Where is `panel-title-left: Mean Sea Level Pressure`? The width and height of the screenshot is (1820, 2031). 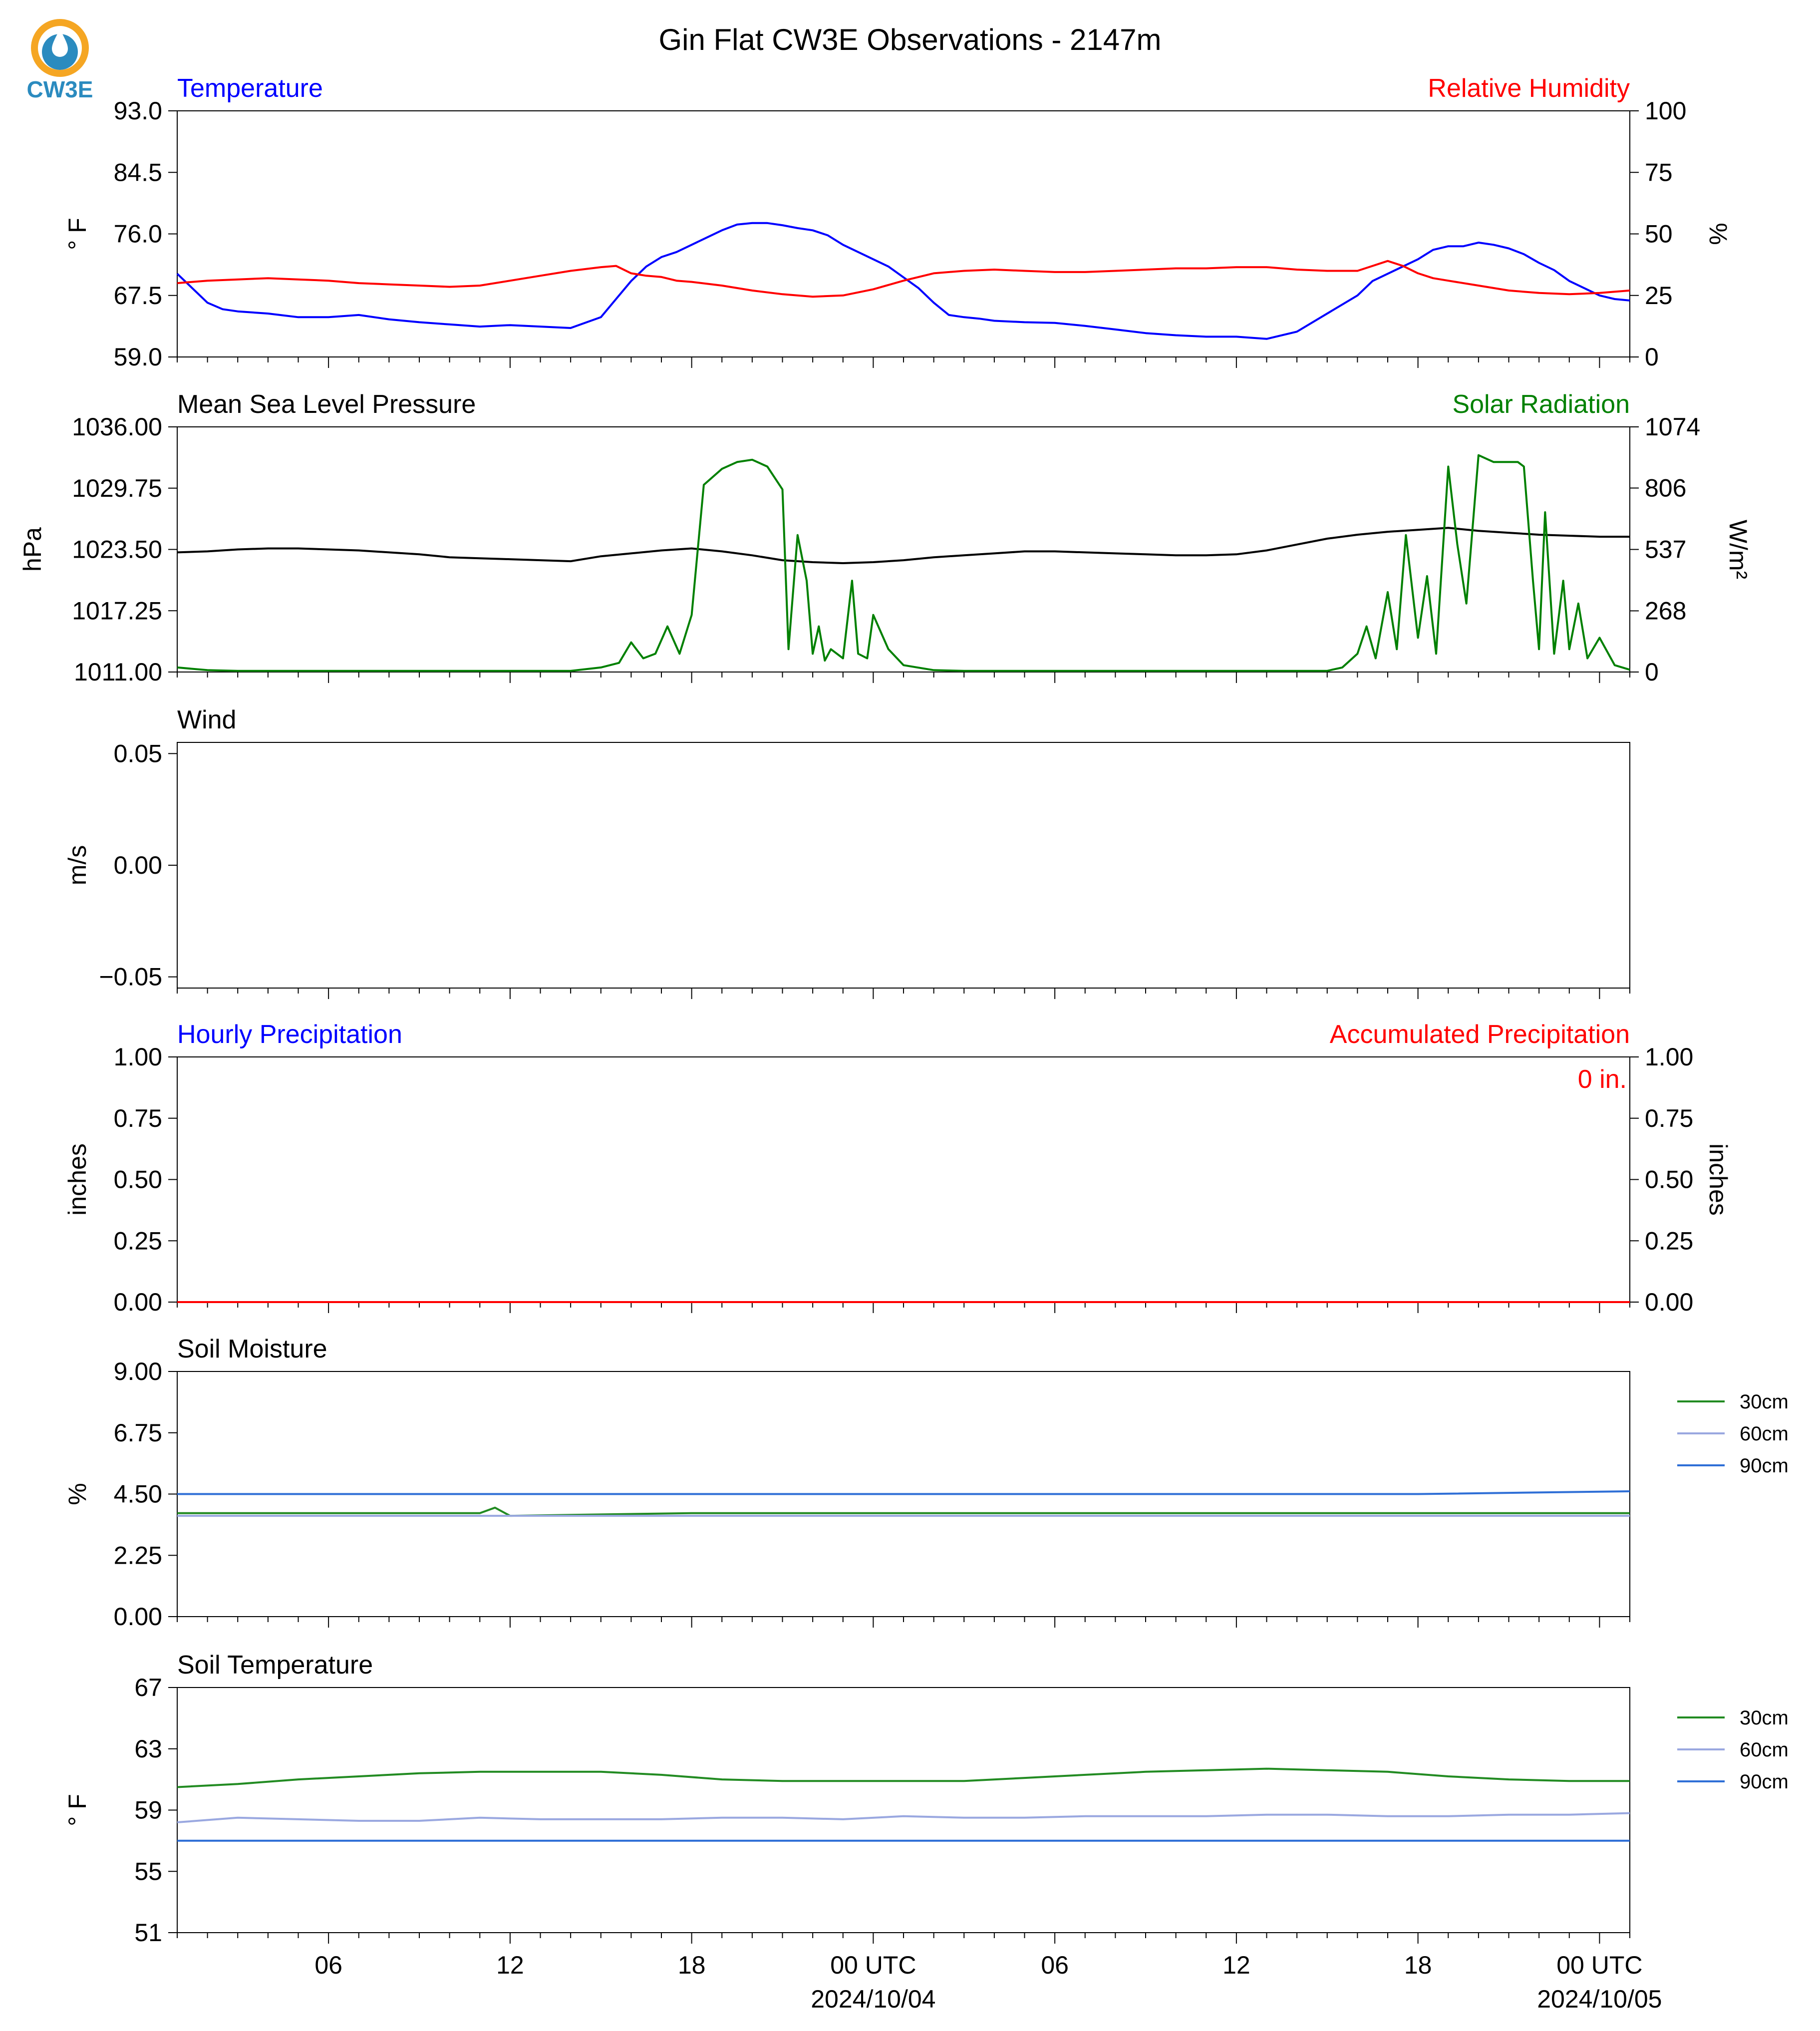
panel-title-left: Mean Sea Level Pressure is located at coordinates (326, 405).